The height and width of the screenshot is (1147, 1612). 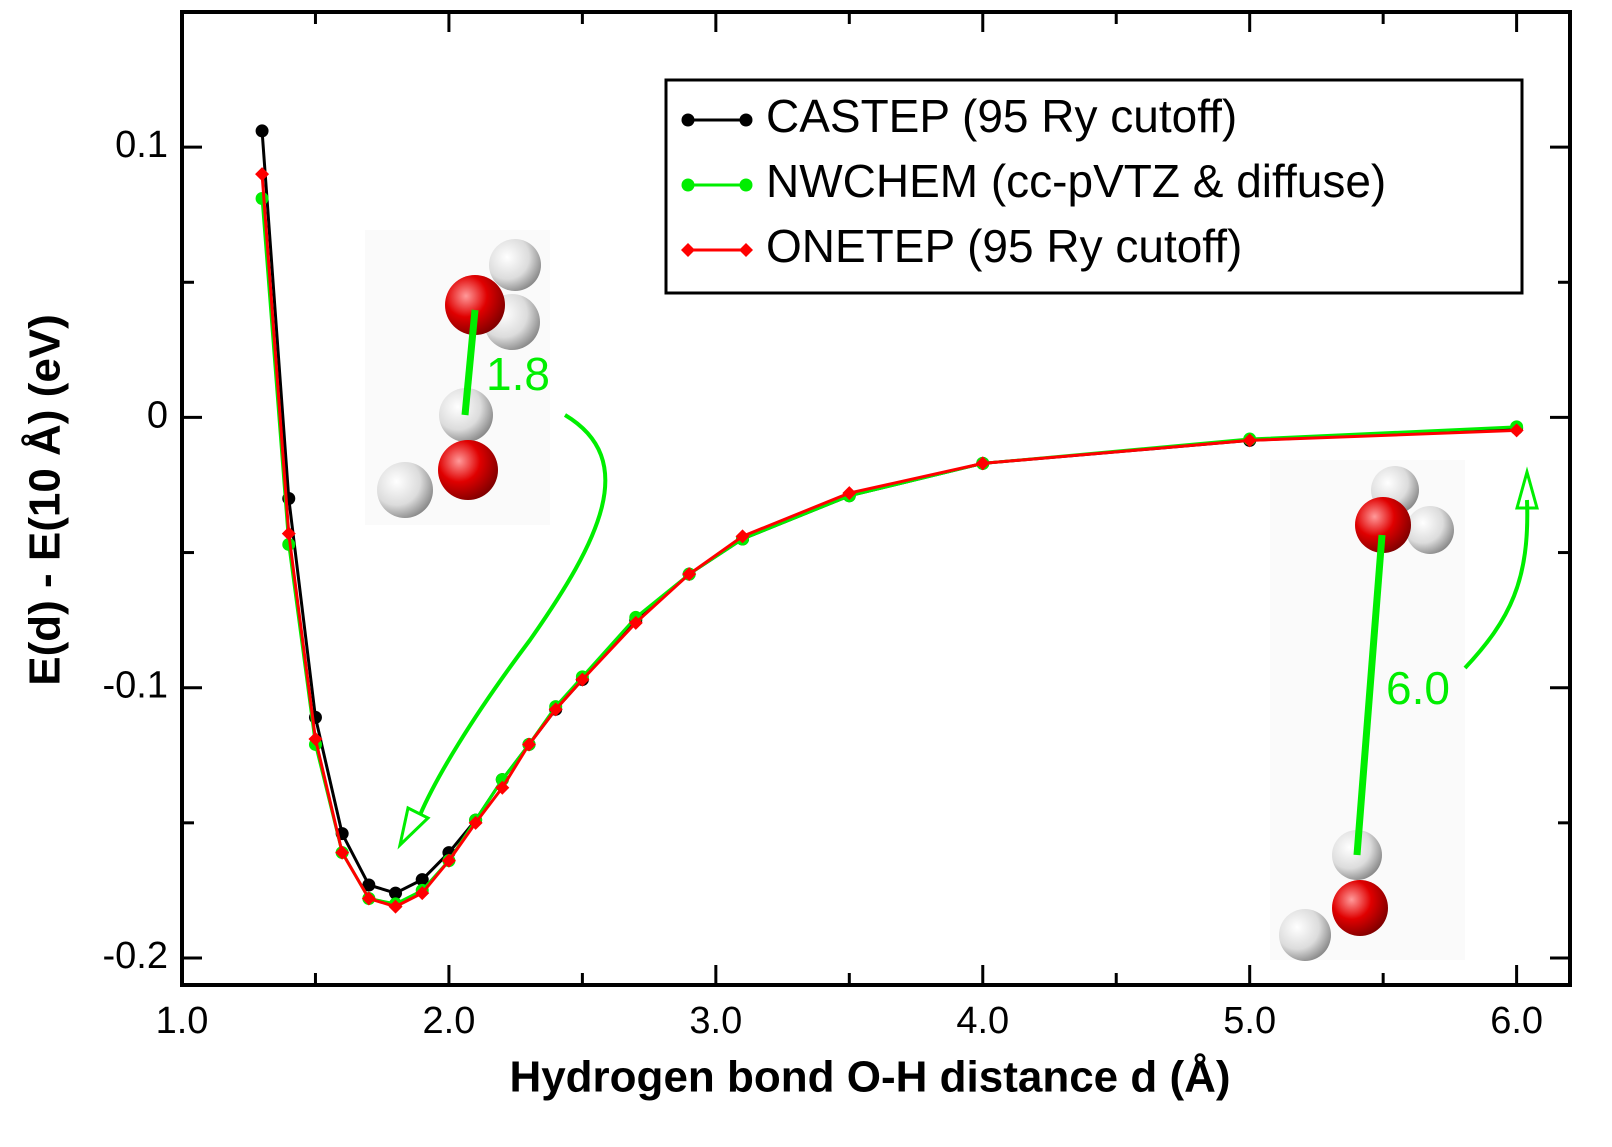 What do you see at coordinates (182, 1021) in the screenshot?
I see `x-tick-label: 1.0` at bounding box center [182, 1021].